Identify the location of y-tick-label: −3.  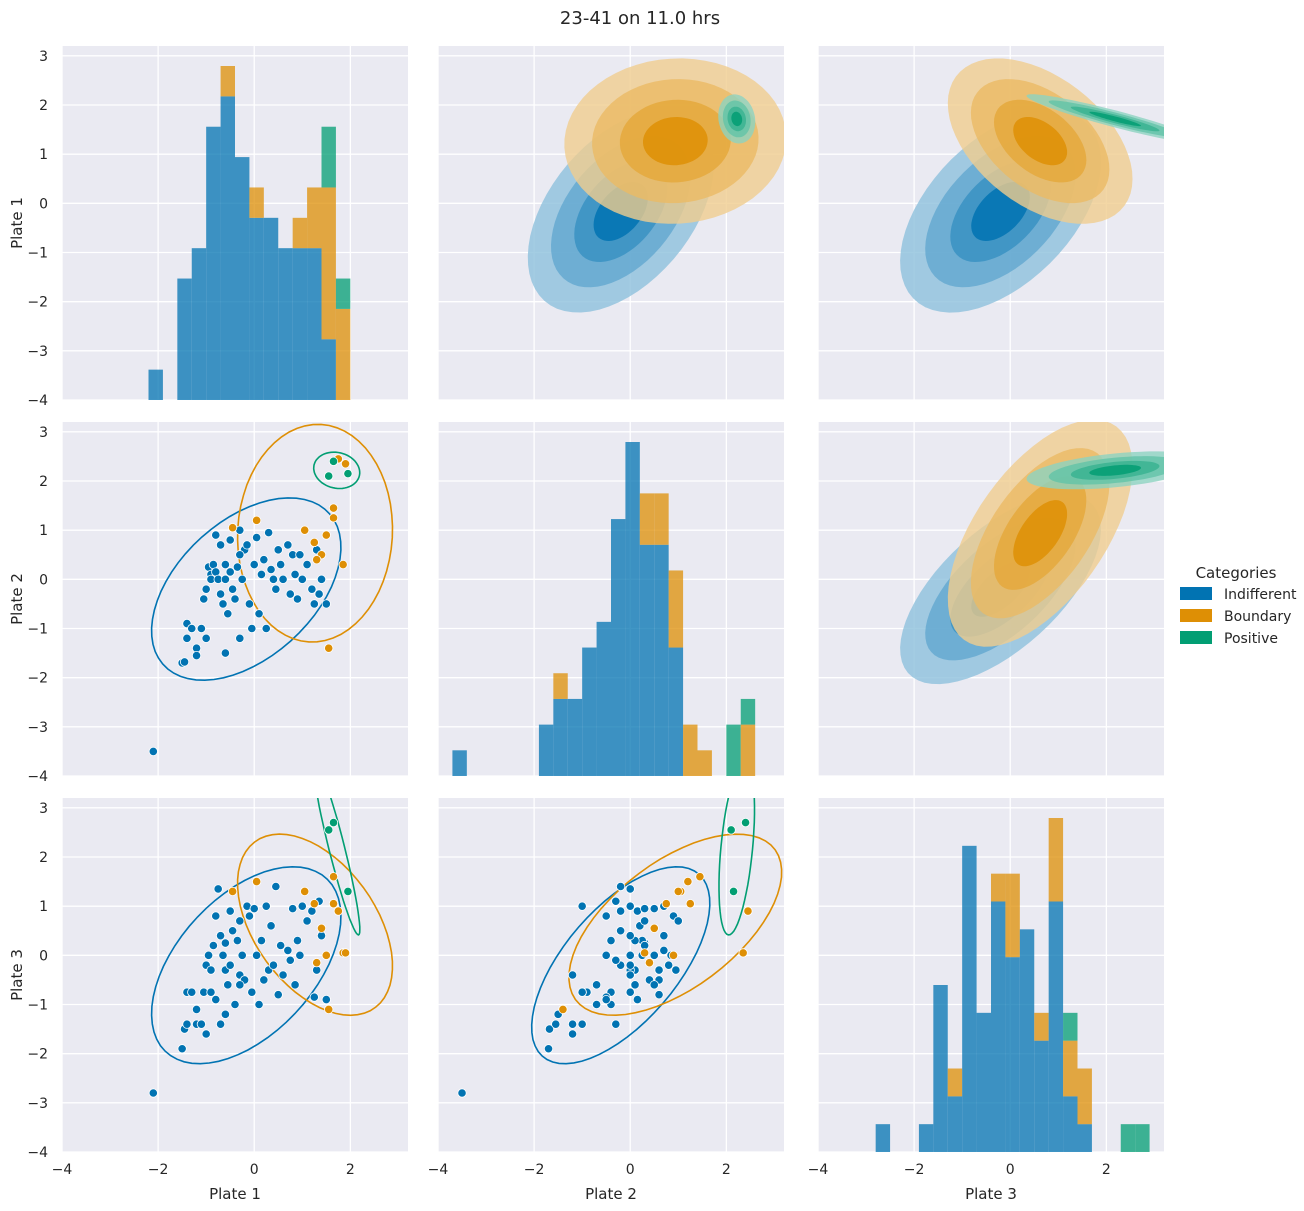
(37, 728).